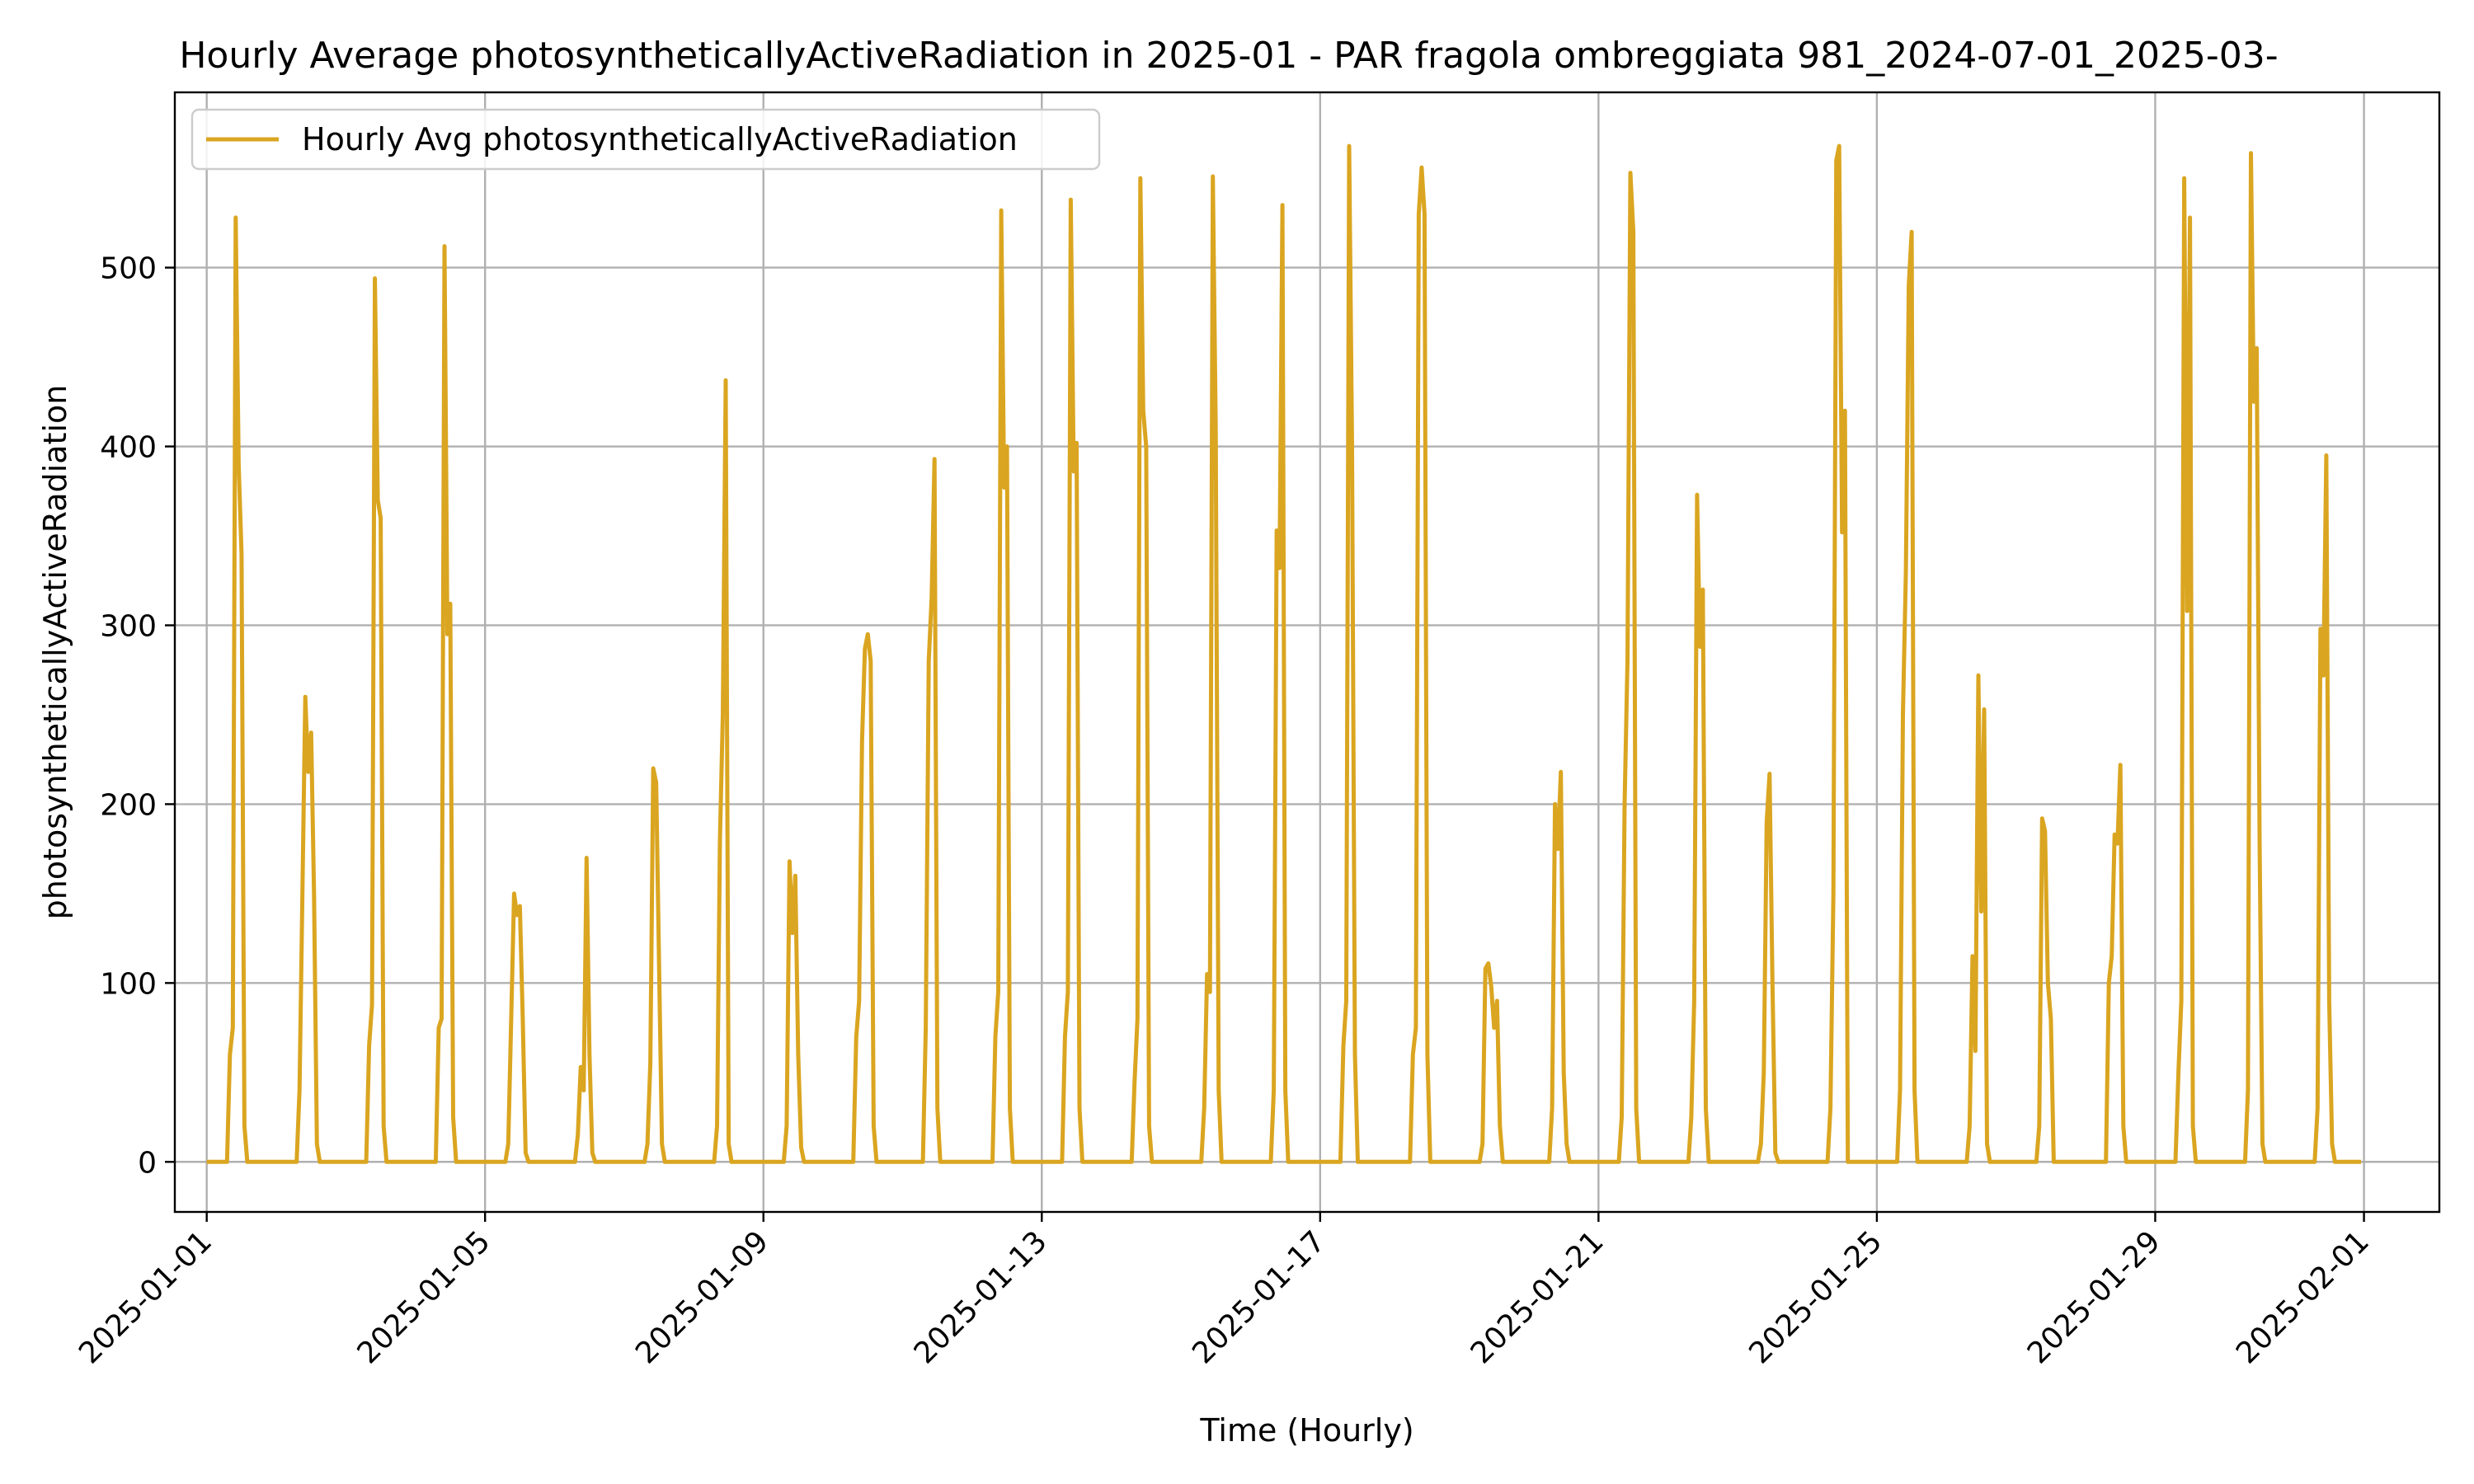 This screenshot has width=2474, height=1484. What do you see at coordinates (128, 805) in the screenshot?
I see `y-tick-label: 200` at bounding box center [128, 805].